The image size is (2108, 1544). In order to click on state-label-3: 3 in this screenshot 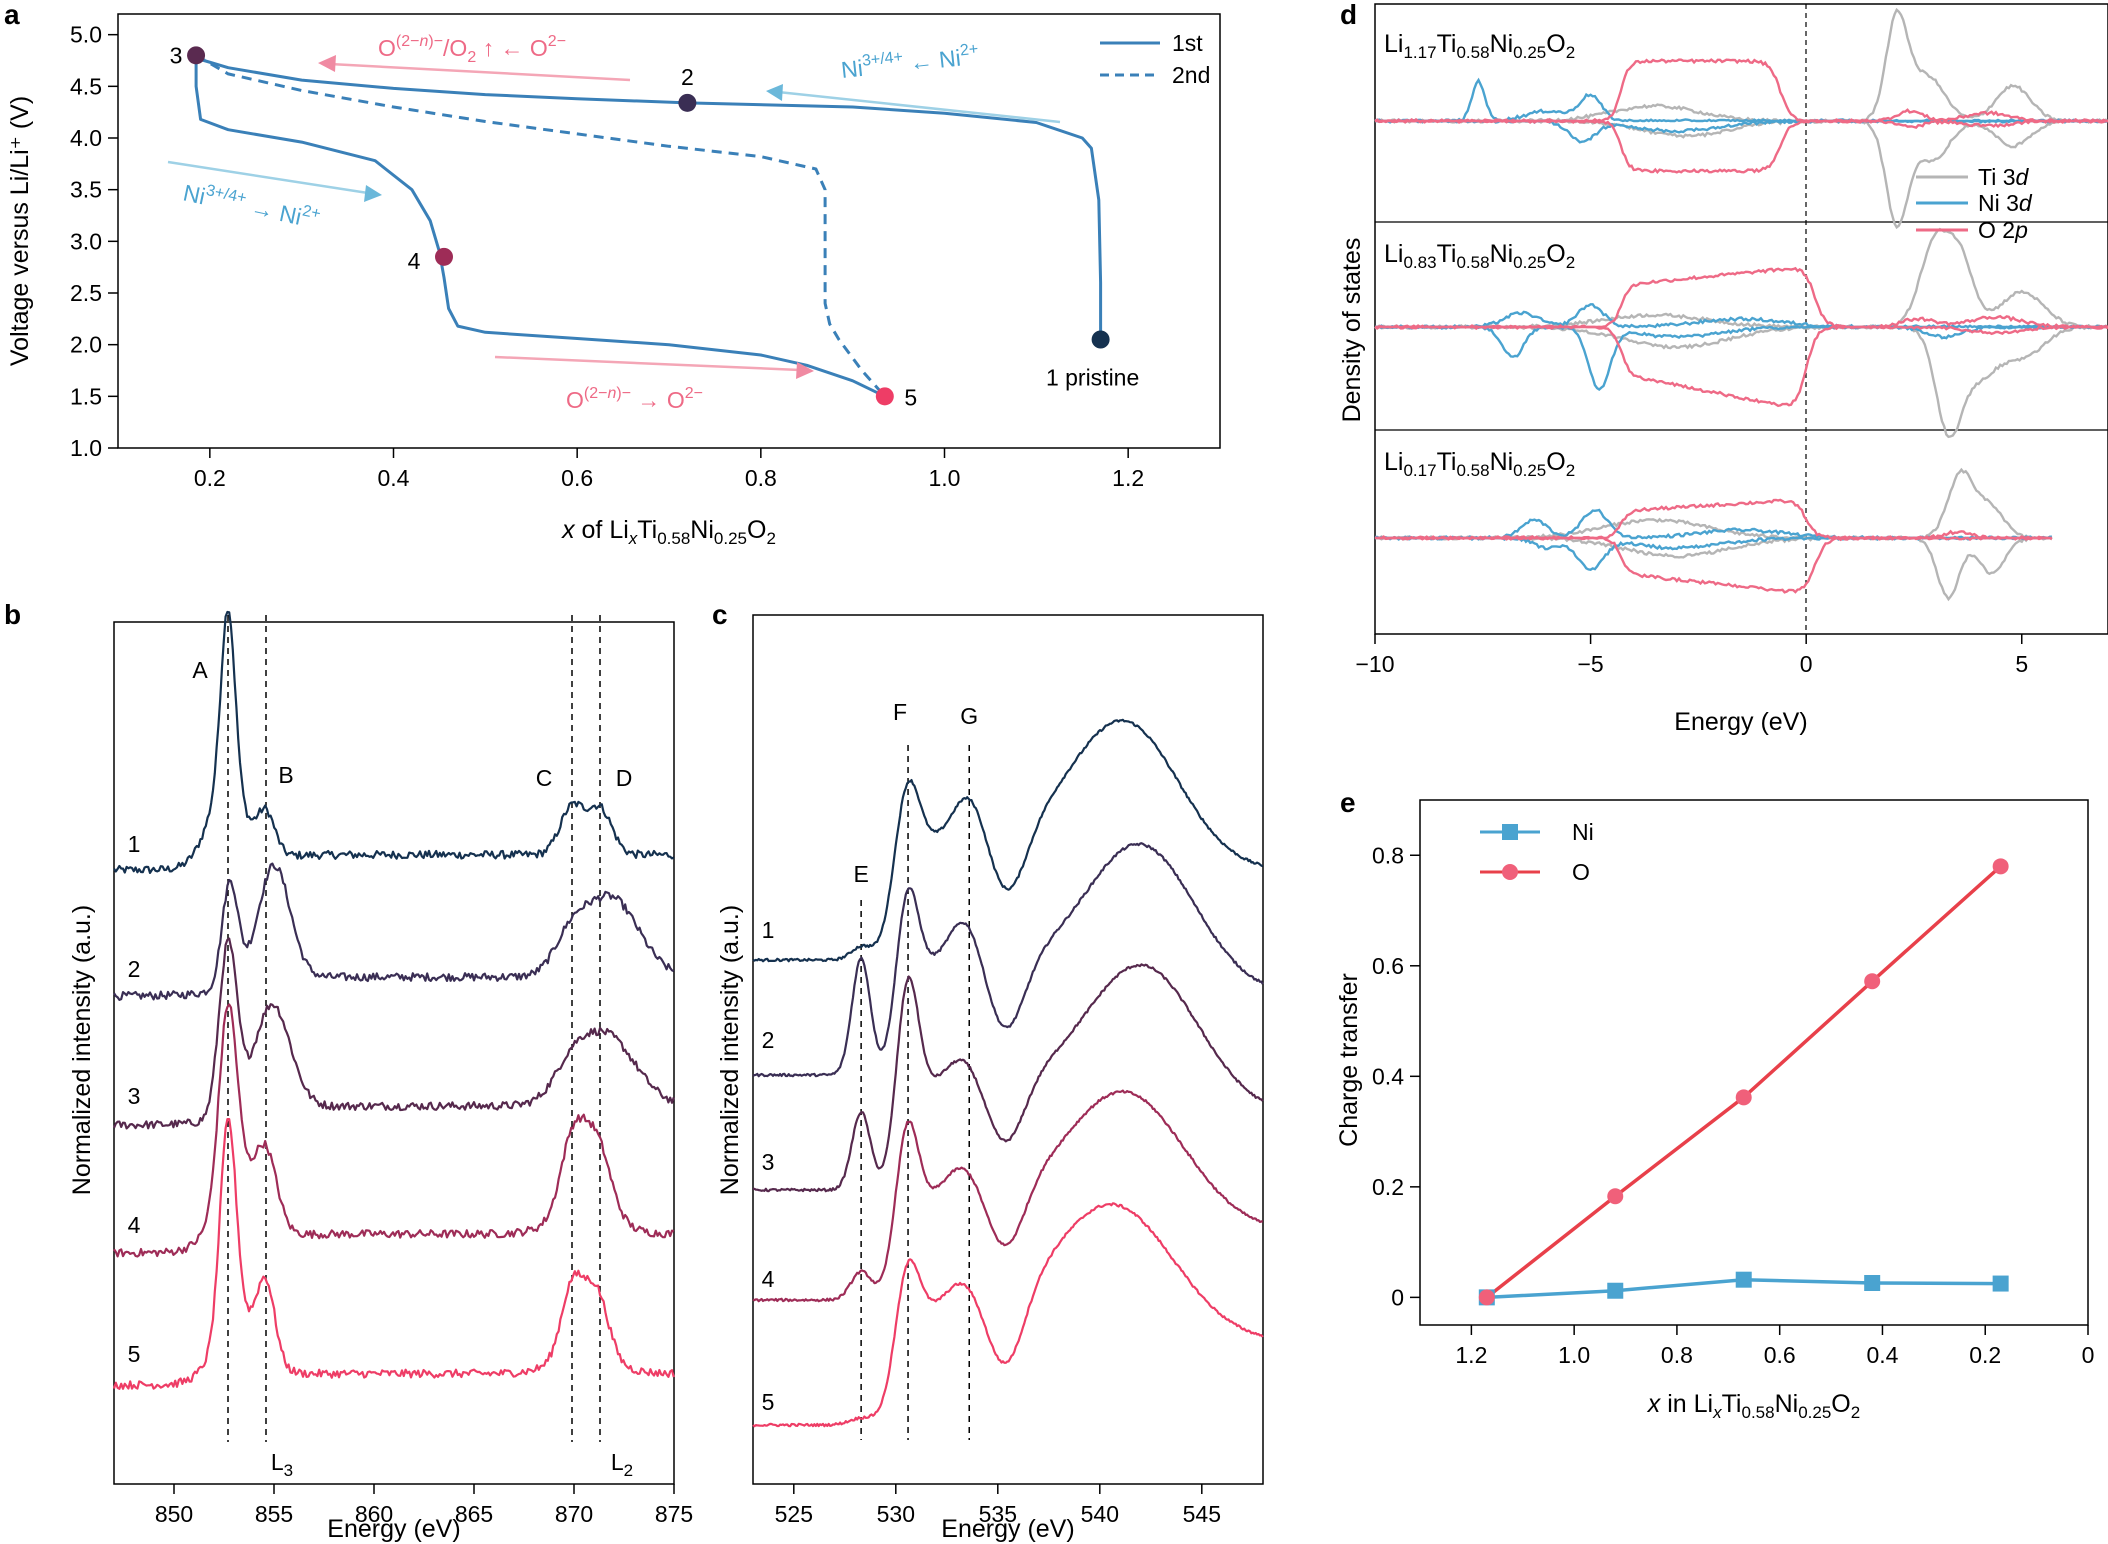, I will do `click(176, 55)`.